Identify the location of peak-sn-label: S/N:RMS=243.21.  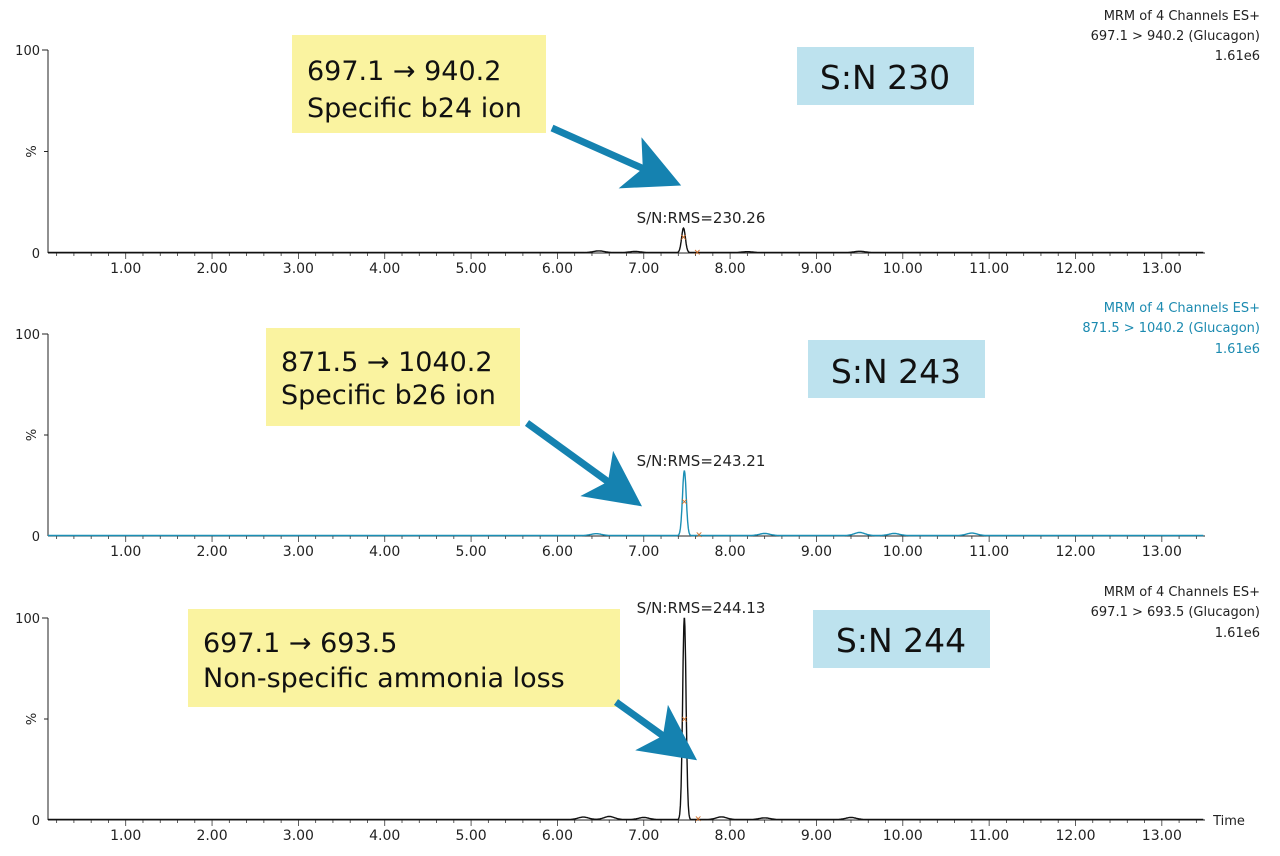
(701, 461).